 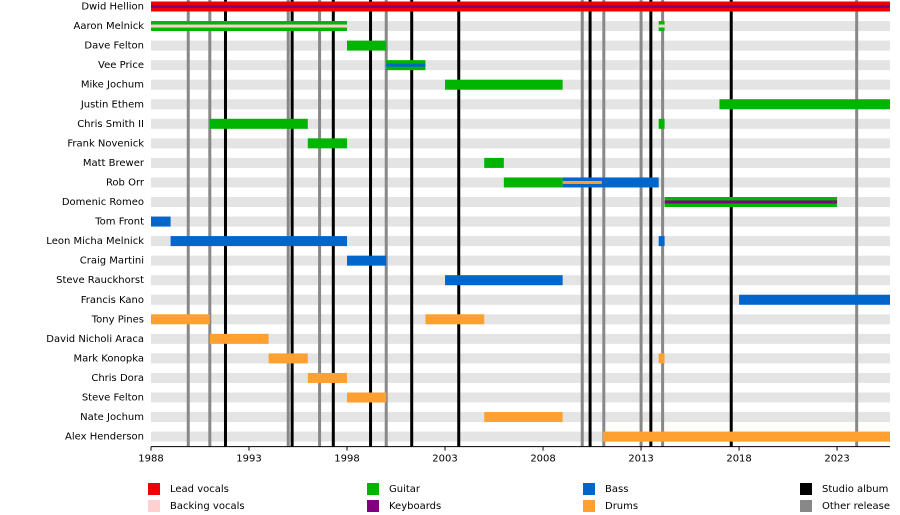 What do you see at coordinates (405, 489) in the screenshot?
I see `legend-label: Guitar` at bounding box center [405, 489].